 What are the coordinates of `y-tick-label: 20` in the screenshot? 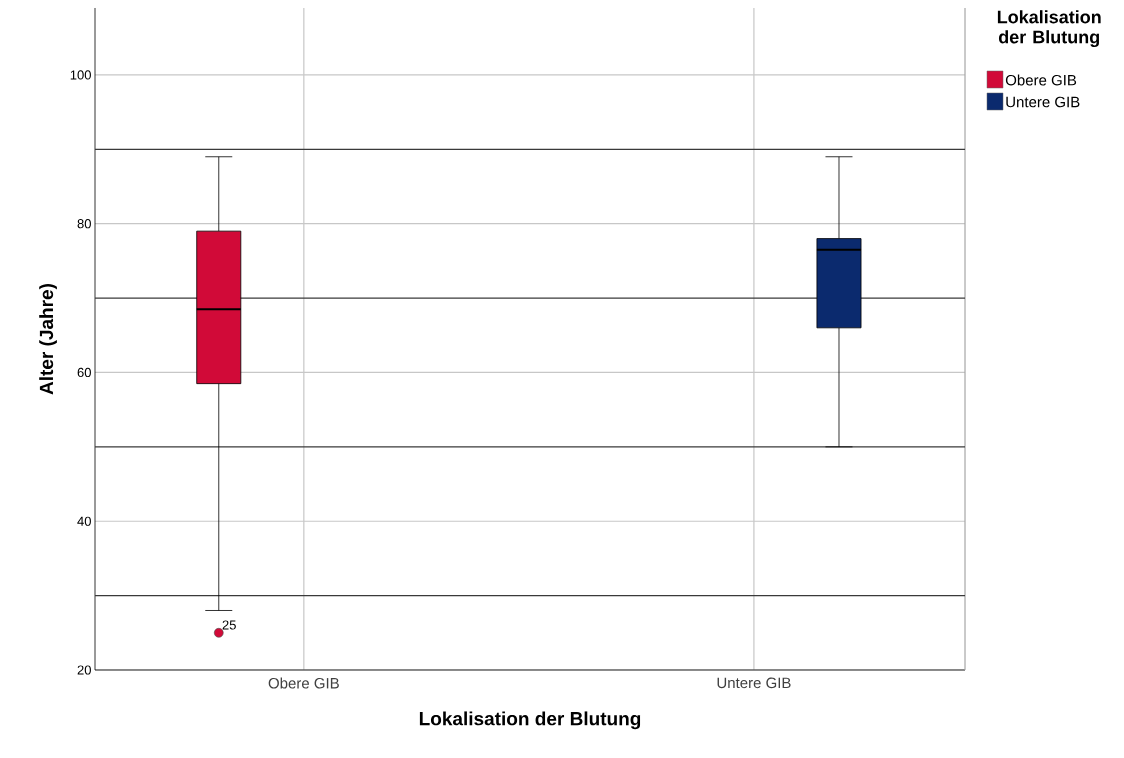 It's located at (84, 670).